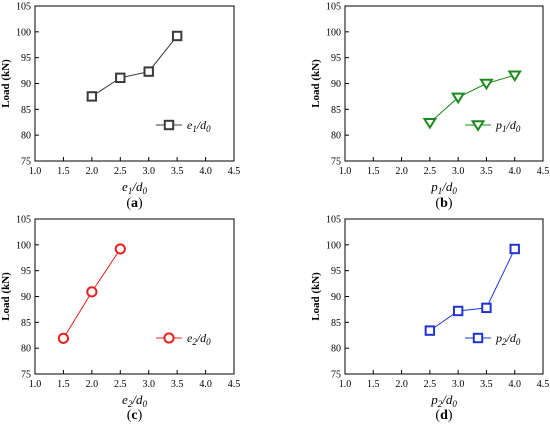 The height and width of the screenshot is (429, 550). What do you see at coordinates (443, 415) in the screenshot?
I see `panel-label: (d)` at bounding box center [443, 415].